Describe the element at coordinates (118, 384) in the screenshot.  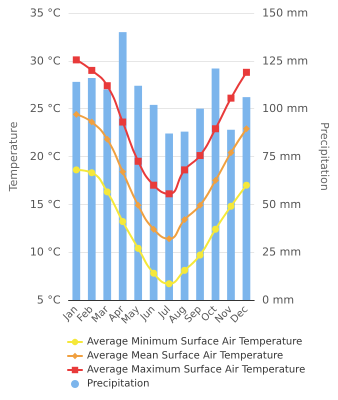
I see `legend-label: Precipitation` at that location.